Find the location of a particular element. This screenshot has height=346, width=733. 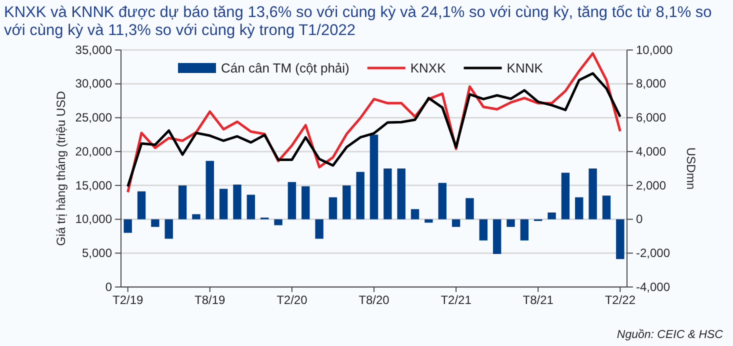

y2-tick-label: 10,000 is located at coordinates (655, 49).